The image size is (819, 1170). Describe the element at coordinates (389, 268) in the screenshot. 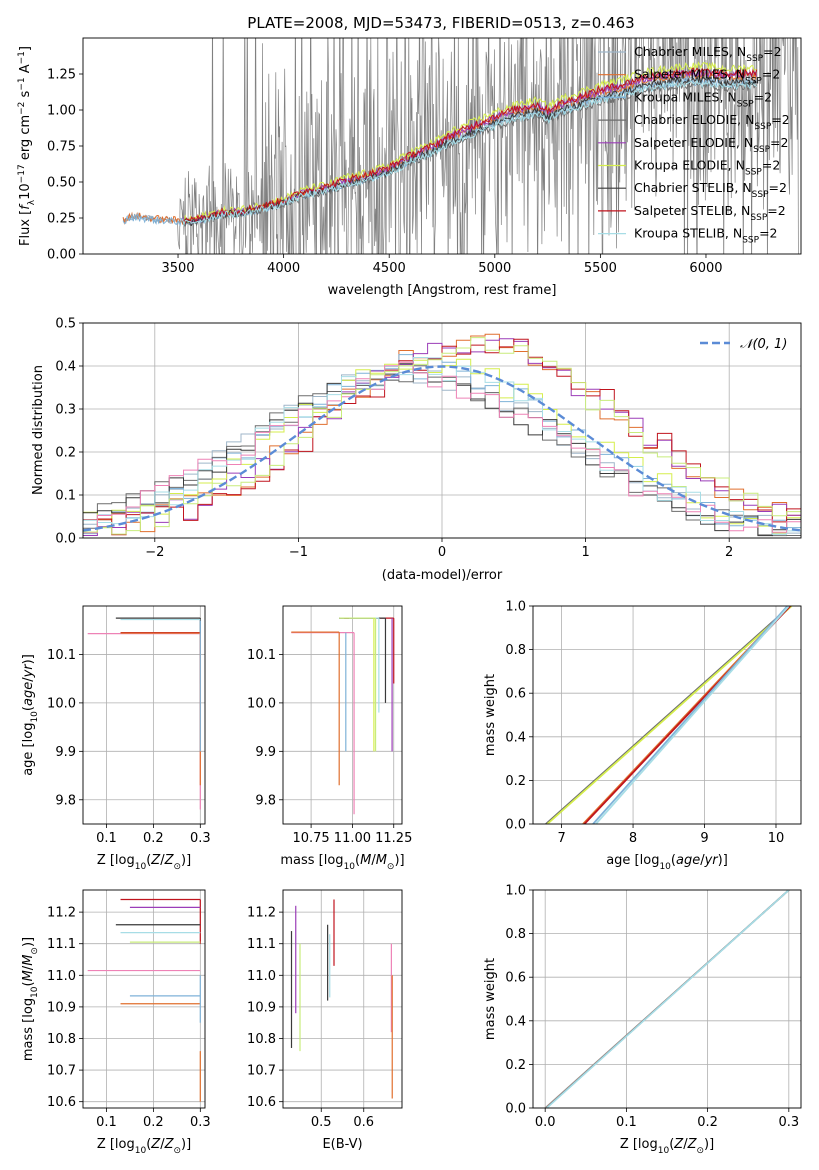

I see `x-tick-label: 4500` at that location.